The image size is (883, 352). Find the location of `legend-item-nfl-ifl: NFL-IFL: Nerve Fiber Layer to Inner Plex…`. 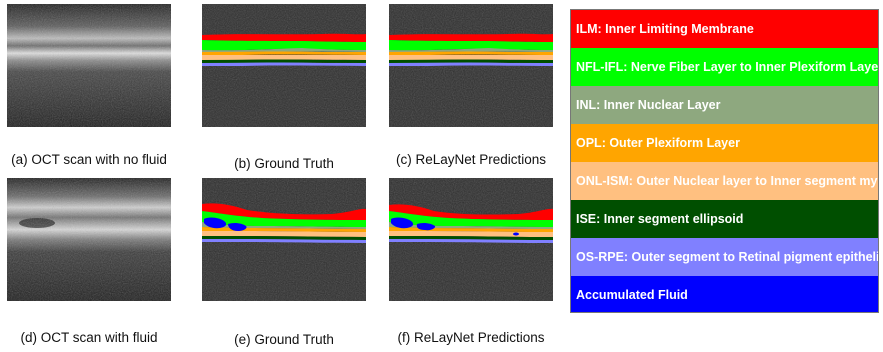

legend-item-nfl-ifl: NFL-IFL: Nerve Fiber Layer to Inner Plex… is located at coordinates (724, 67).